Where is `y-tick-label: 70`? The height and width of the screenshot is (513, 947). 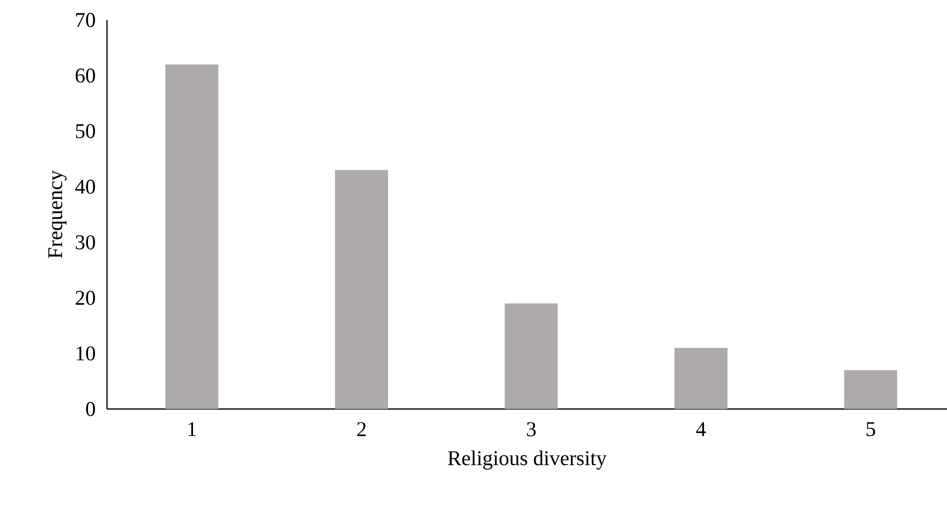 y-tick-label: 70 is located at coordinates (86, 20).